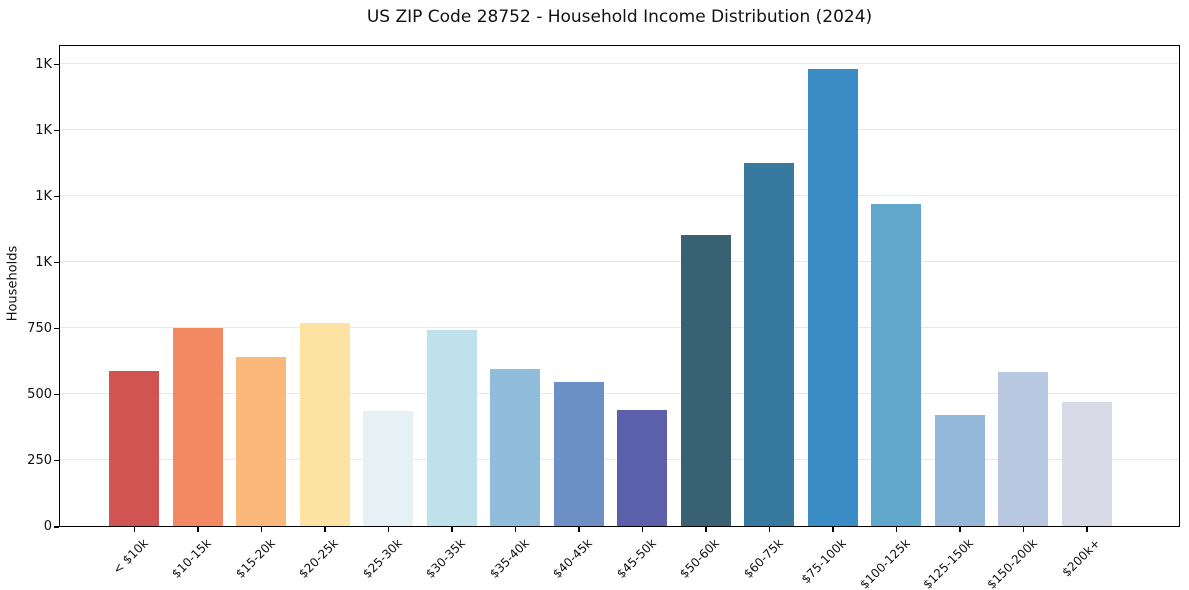  I want to click on x-tick-label: $50-60k, so click(699, 558).